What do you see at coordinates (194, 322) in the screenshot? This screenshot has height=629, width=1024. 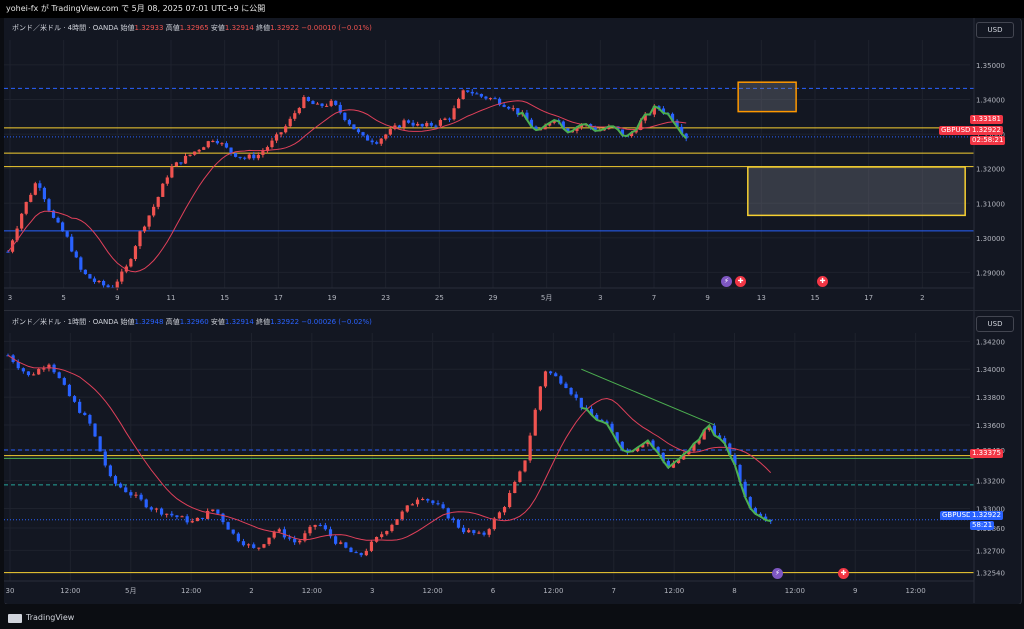 I see `high-value: 1.32960` at bounding box center [194, 322].